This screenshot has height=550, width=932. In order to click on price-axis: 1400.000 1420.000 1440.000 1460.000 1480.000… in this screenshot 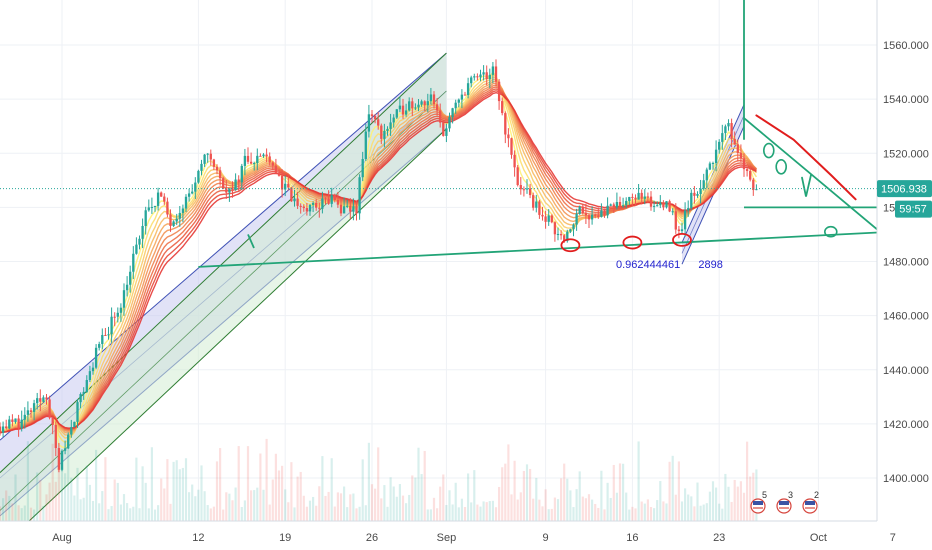, I will do `click(904, 260)`.